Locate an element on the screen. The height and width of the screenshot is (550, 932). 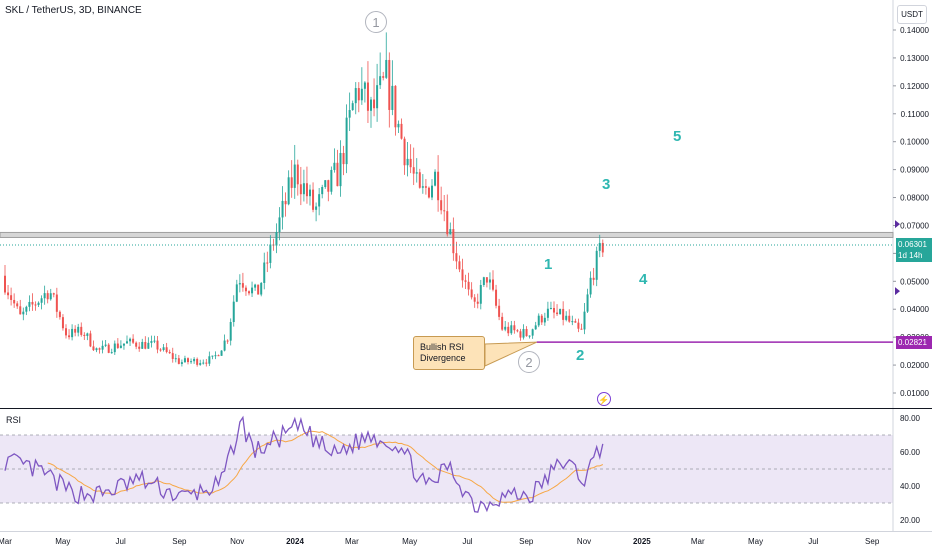
currency-button: USDT is located at coordinates (912, 14).